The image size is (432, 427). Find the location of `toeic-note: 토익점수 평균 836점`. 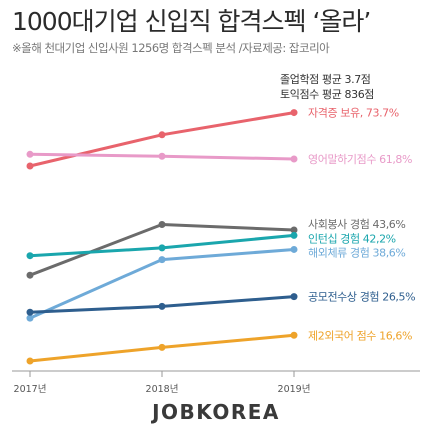

toeic-note: 토익점수 평균 836점 is located at coordinates (327, 94).